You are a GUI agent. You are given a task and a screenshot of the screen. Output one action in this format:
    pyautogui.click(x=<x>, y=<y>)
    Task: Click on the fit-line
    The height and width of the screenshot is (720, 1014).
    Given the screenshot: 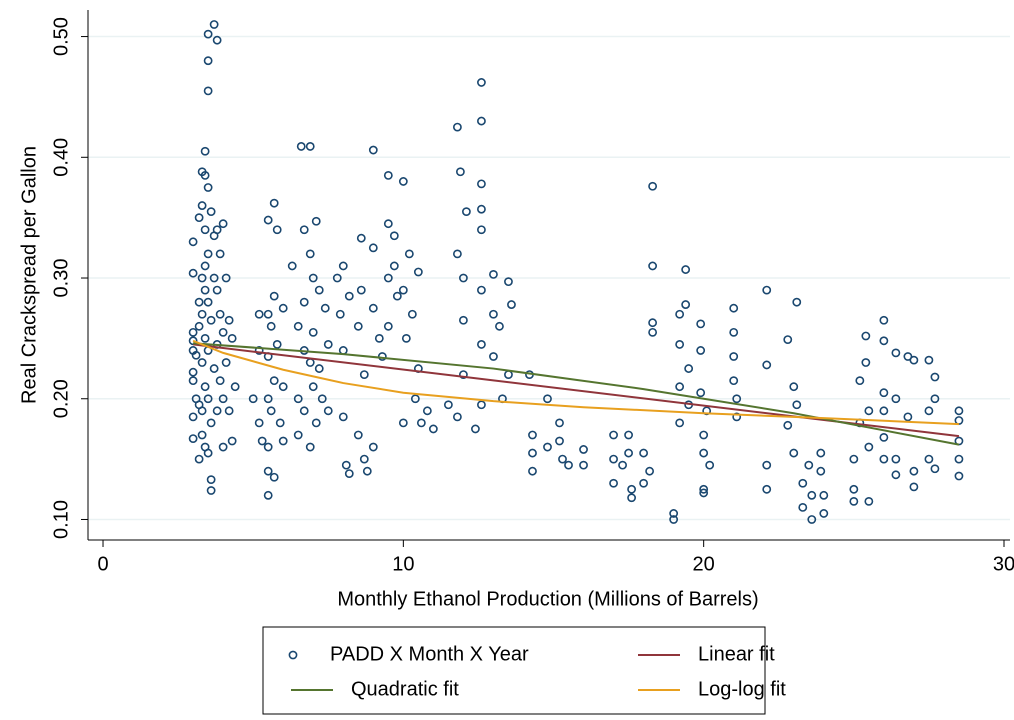 What is the action you would take?
    pyautogui.click(x=575, y=382)
    